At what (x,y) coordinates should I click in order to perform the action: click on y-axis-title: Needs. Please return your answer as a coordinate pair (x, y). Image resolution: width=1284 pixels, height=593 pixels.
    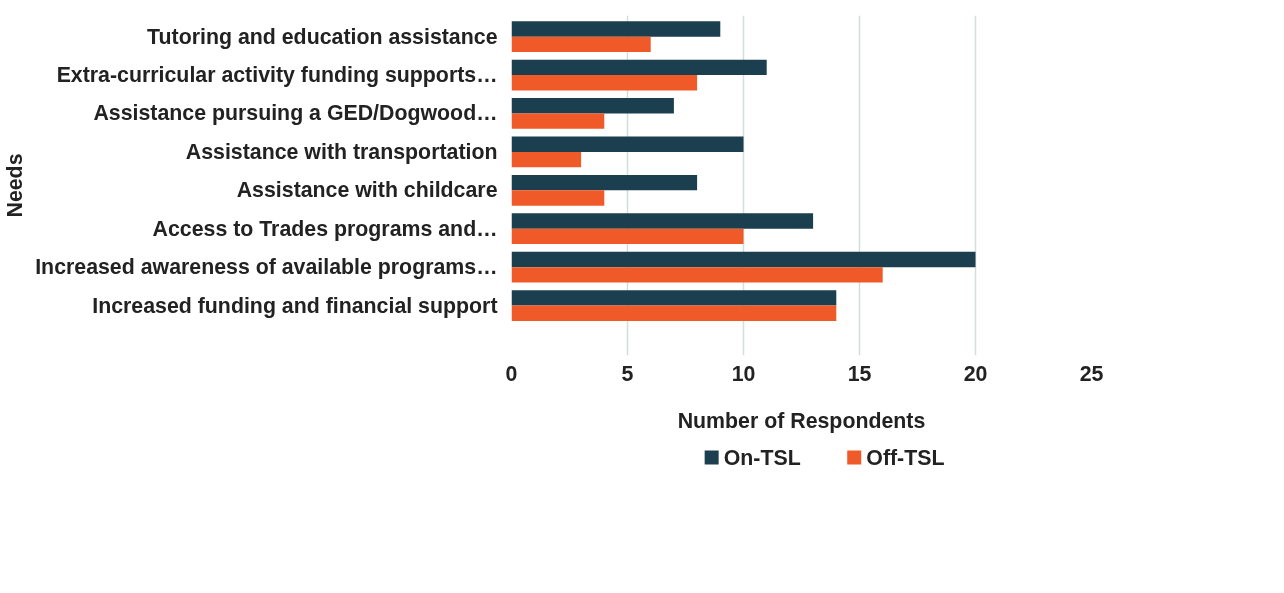
    Looking at the image, I should click on (15, 185).